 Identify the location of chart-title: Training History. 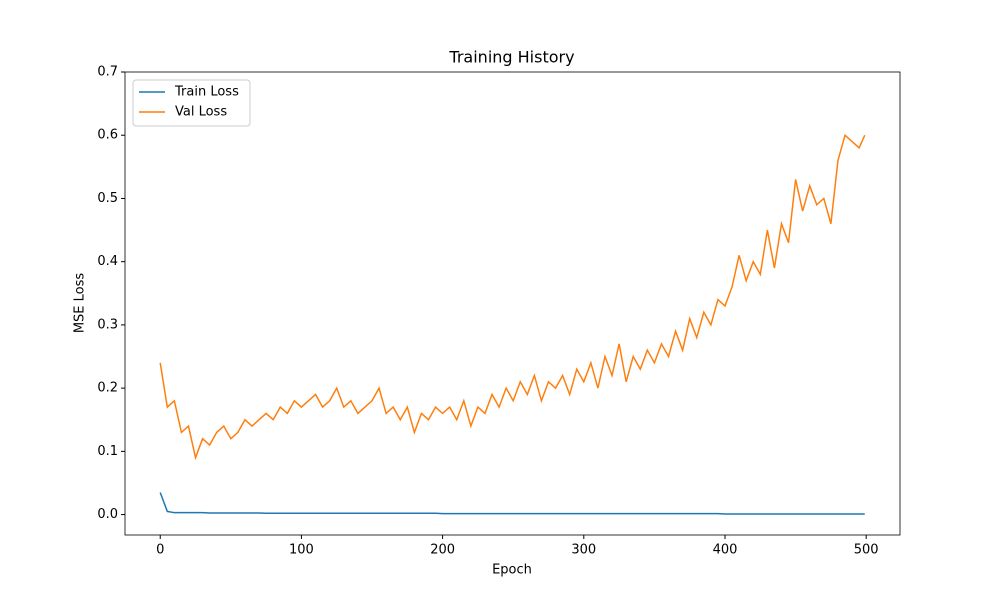
(511, 57).